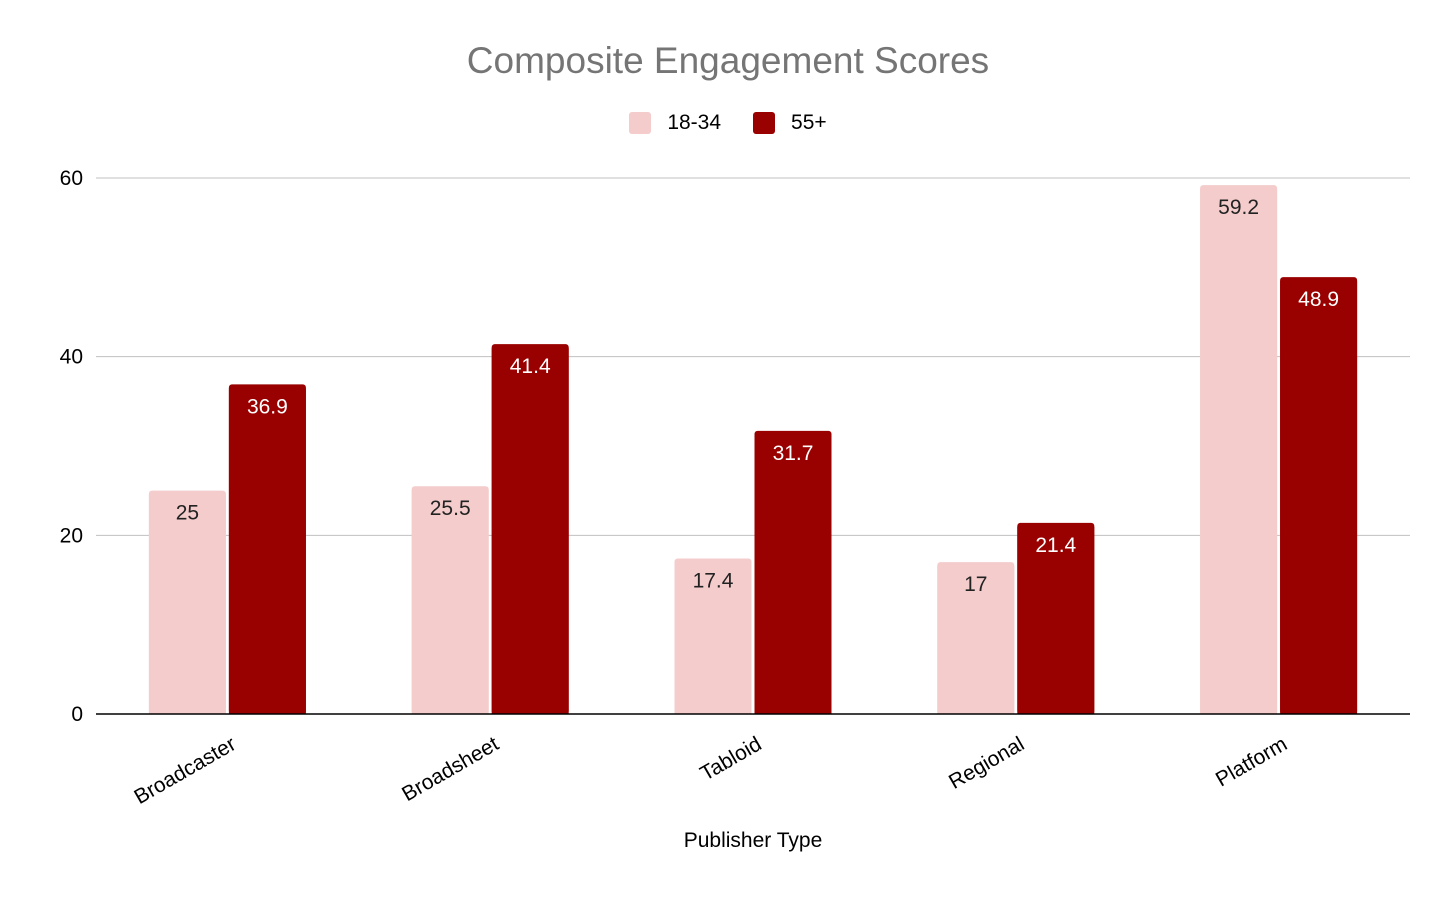 The height and width of the screenshot is (901, 1456). I want to click on chart-title: Composite Engagement Scores, so click(728, 60).